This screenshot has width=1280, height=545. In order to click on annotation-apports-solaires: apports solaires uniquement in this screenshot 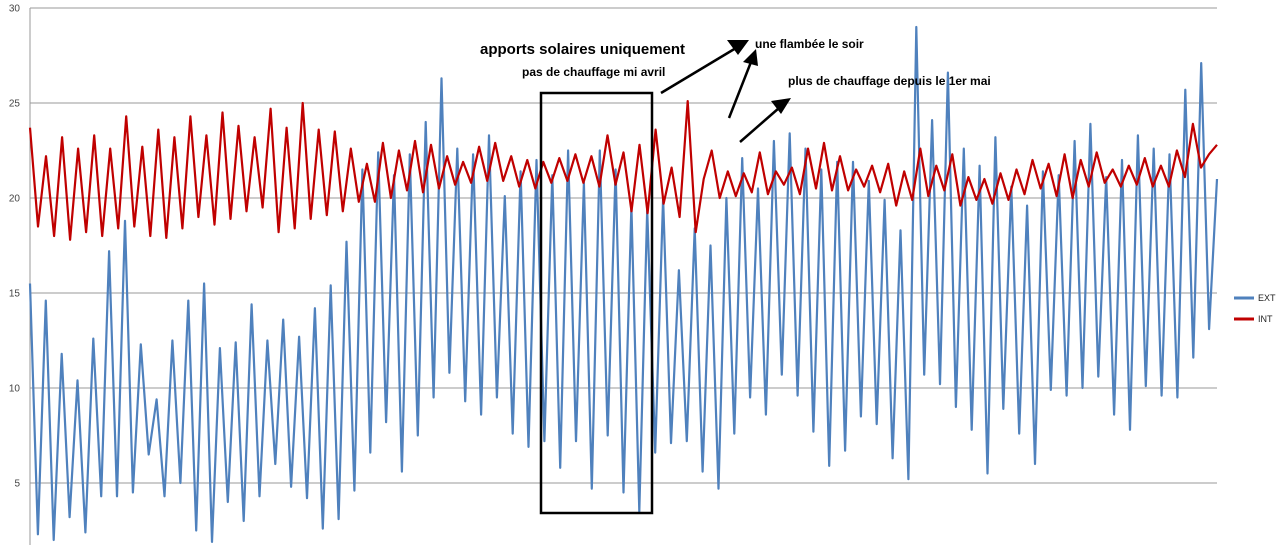, I will do `click(582, 49)`.